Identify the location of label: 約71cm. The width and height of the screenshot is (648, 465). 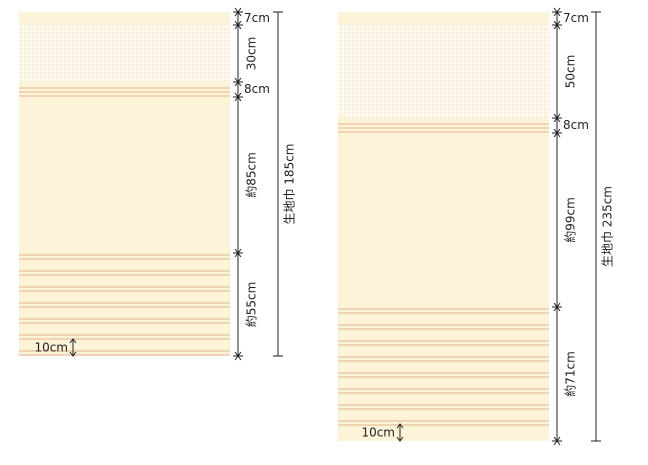
(570, 374).